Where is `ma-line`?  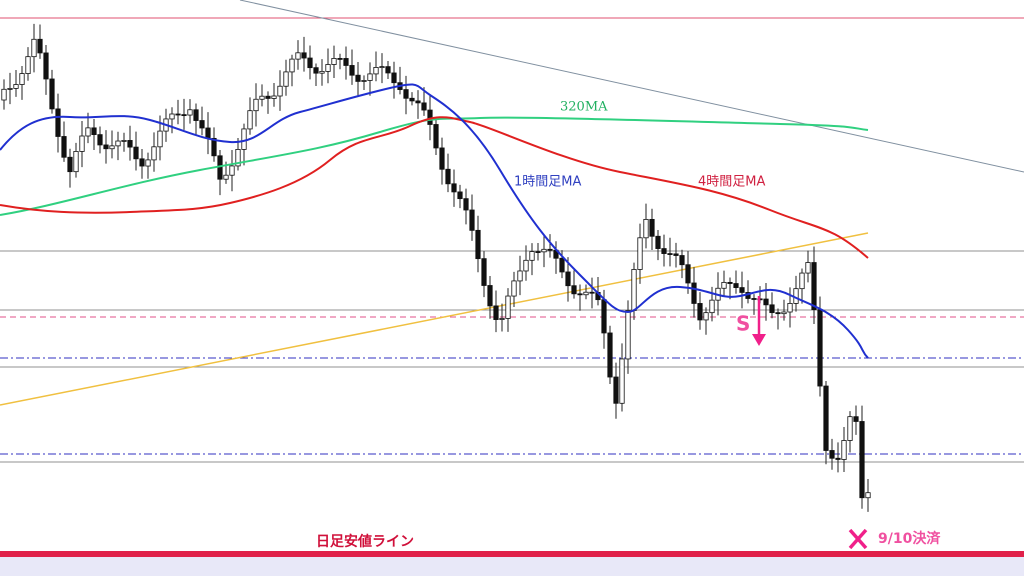
ma-line is located at coordinates (434, 166).